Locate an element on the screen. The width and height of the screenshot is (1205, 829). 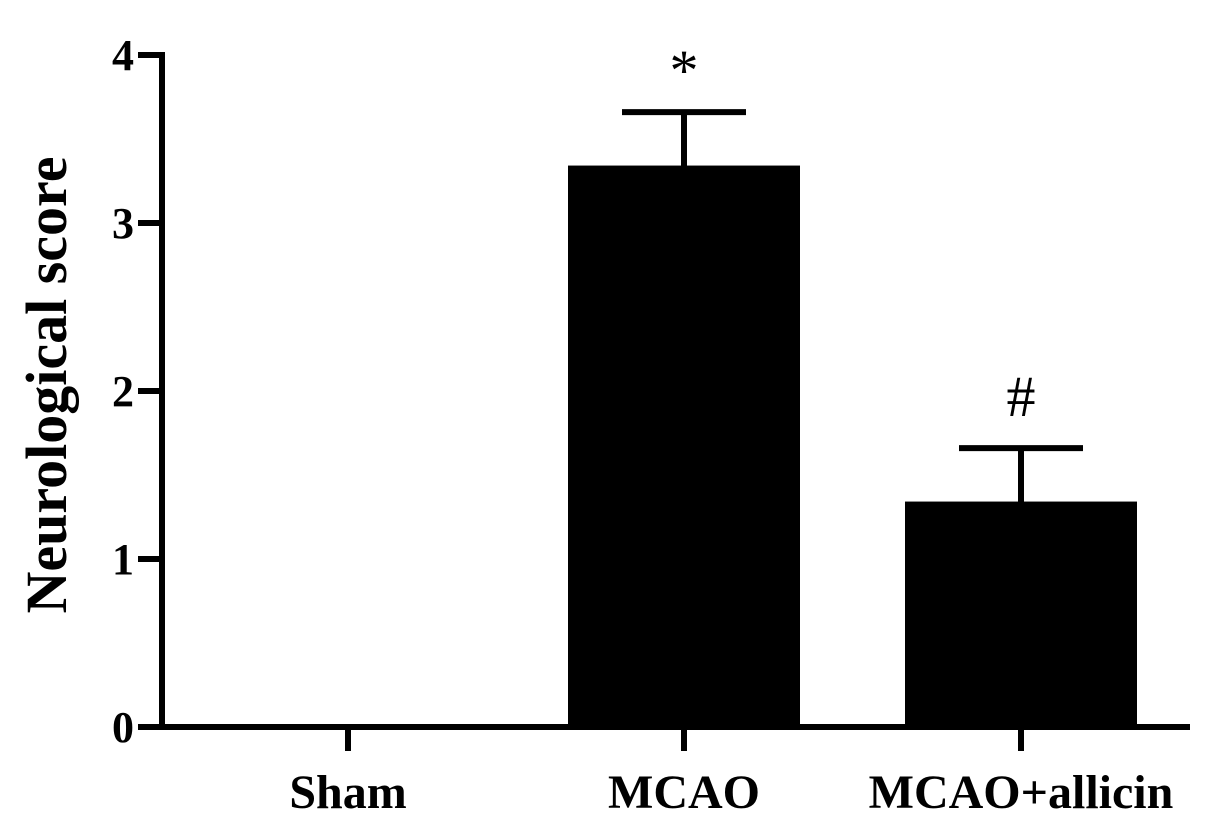
y-tick-label-1: 1 is located at coordinates (123, 559).